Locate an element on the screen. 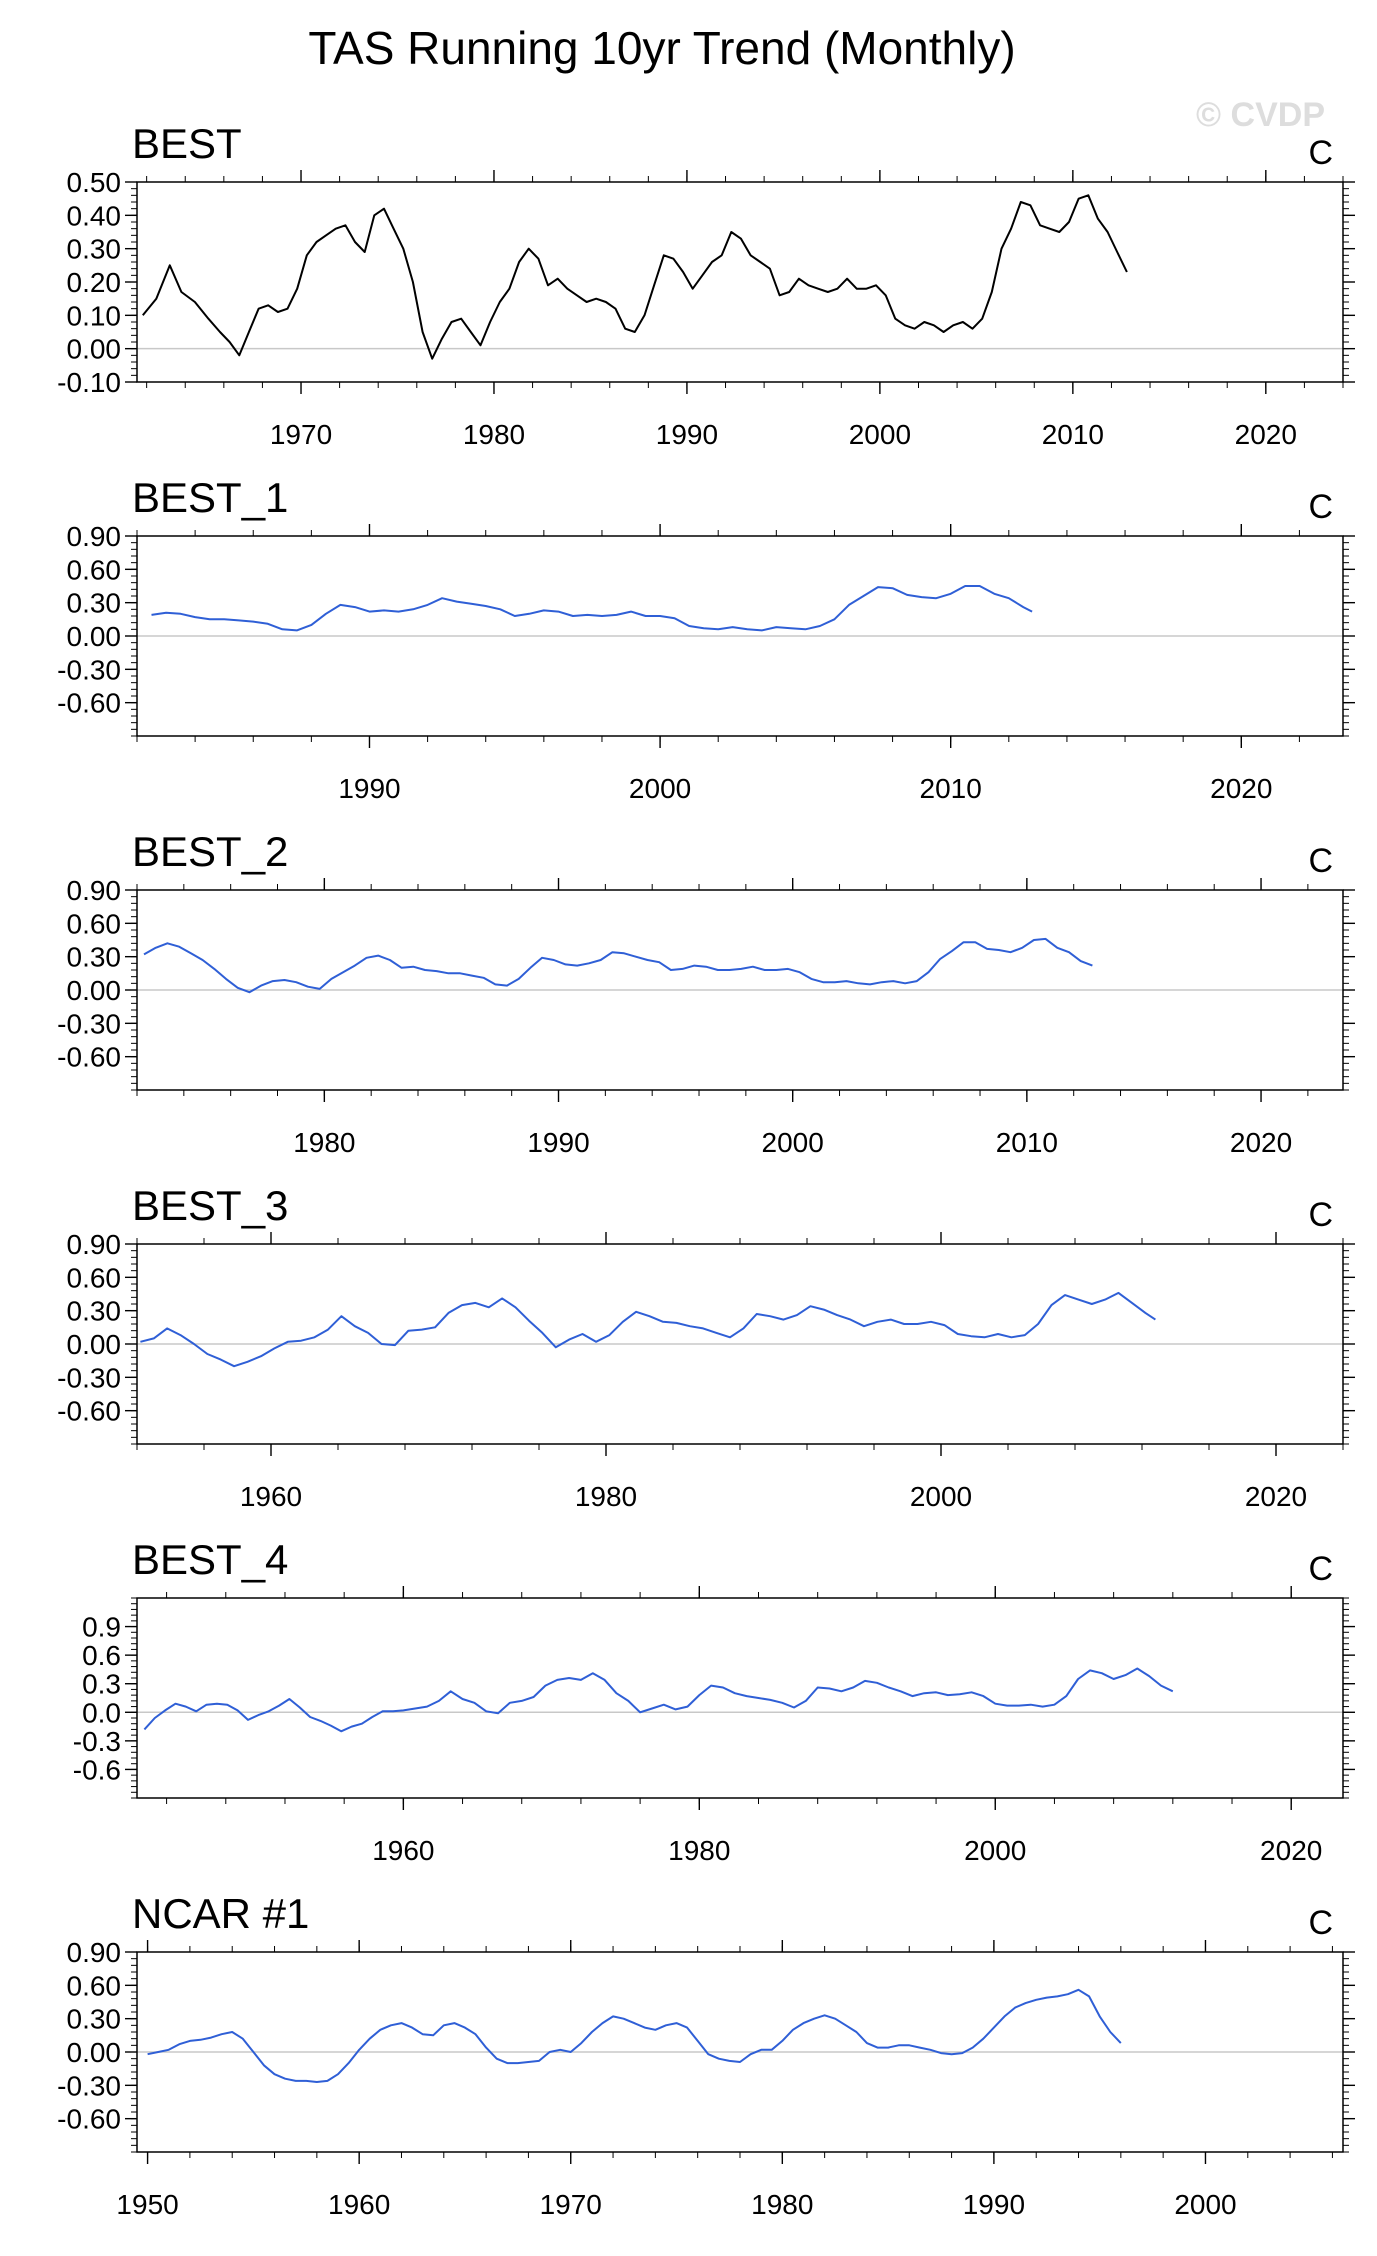 The image size is (1377, 2256). y-tick-label: 0.20 is located at coordinates (94, 282).